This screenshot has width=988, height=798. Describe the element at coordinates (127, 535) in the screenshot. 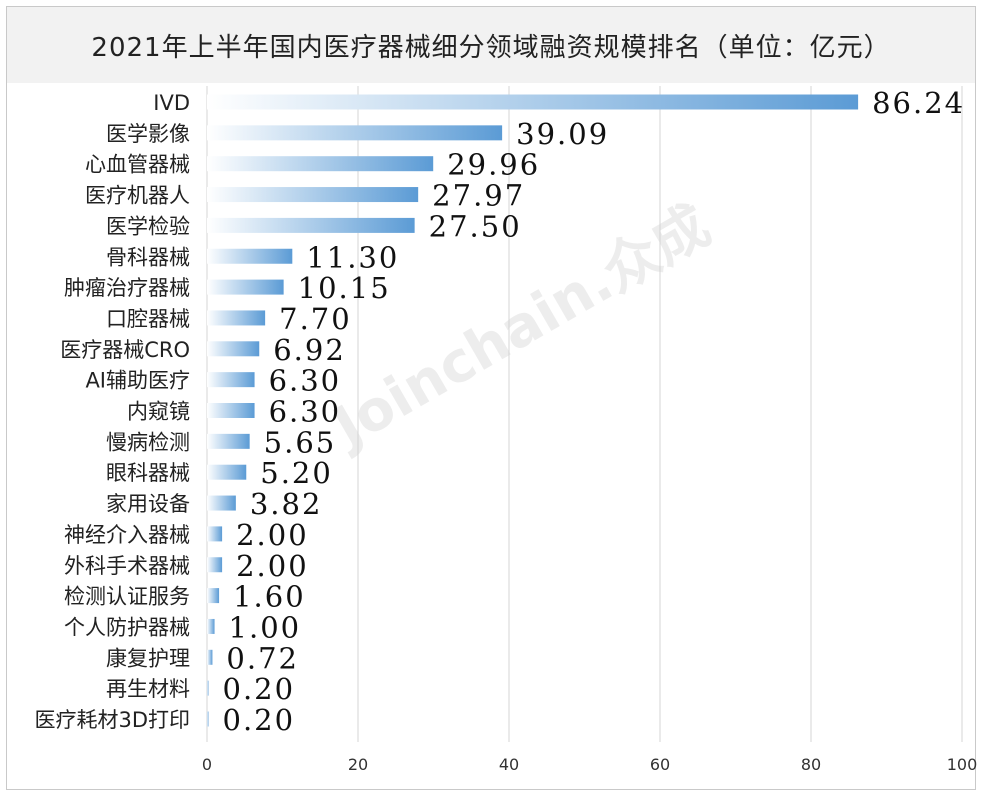

I see `category-label: 神经介入器械` at that location.